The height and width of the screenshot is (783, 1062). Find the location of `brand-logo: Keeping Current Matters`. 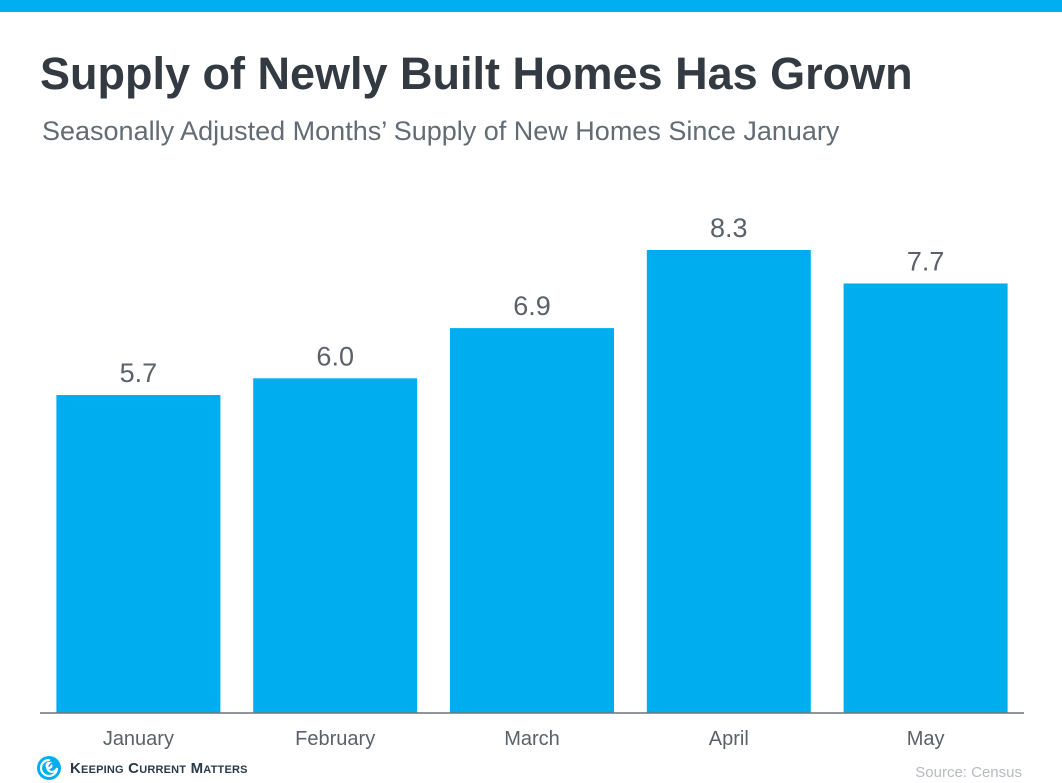

brand-logo: Keeping Current Matters is located at coordinates (142, 768).